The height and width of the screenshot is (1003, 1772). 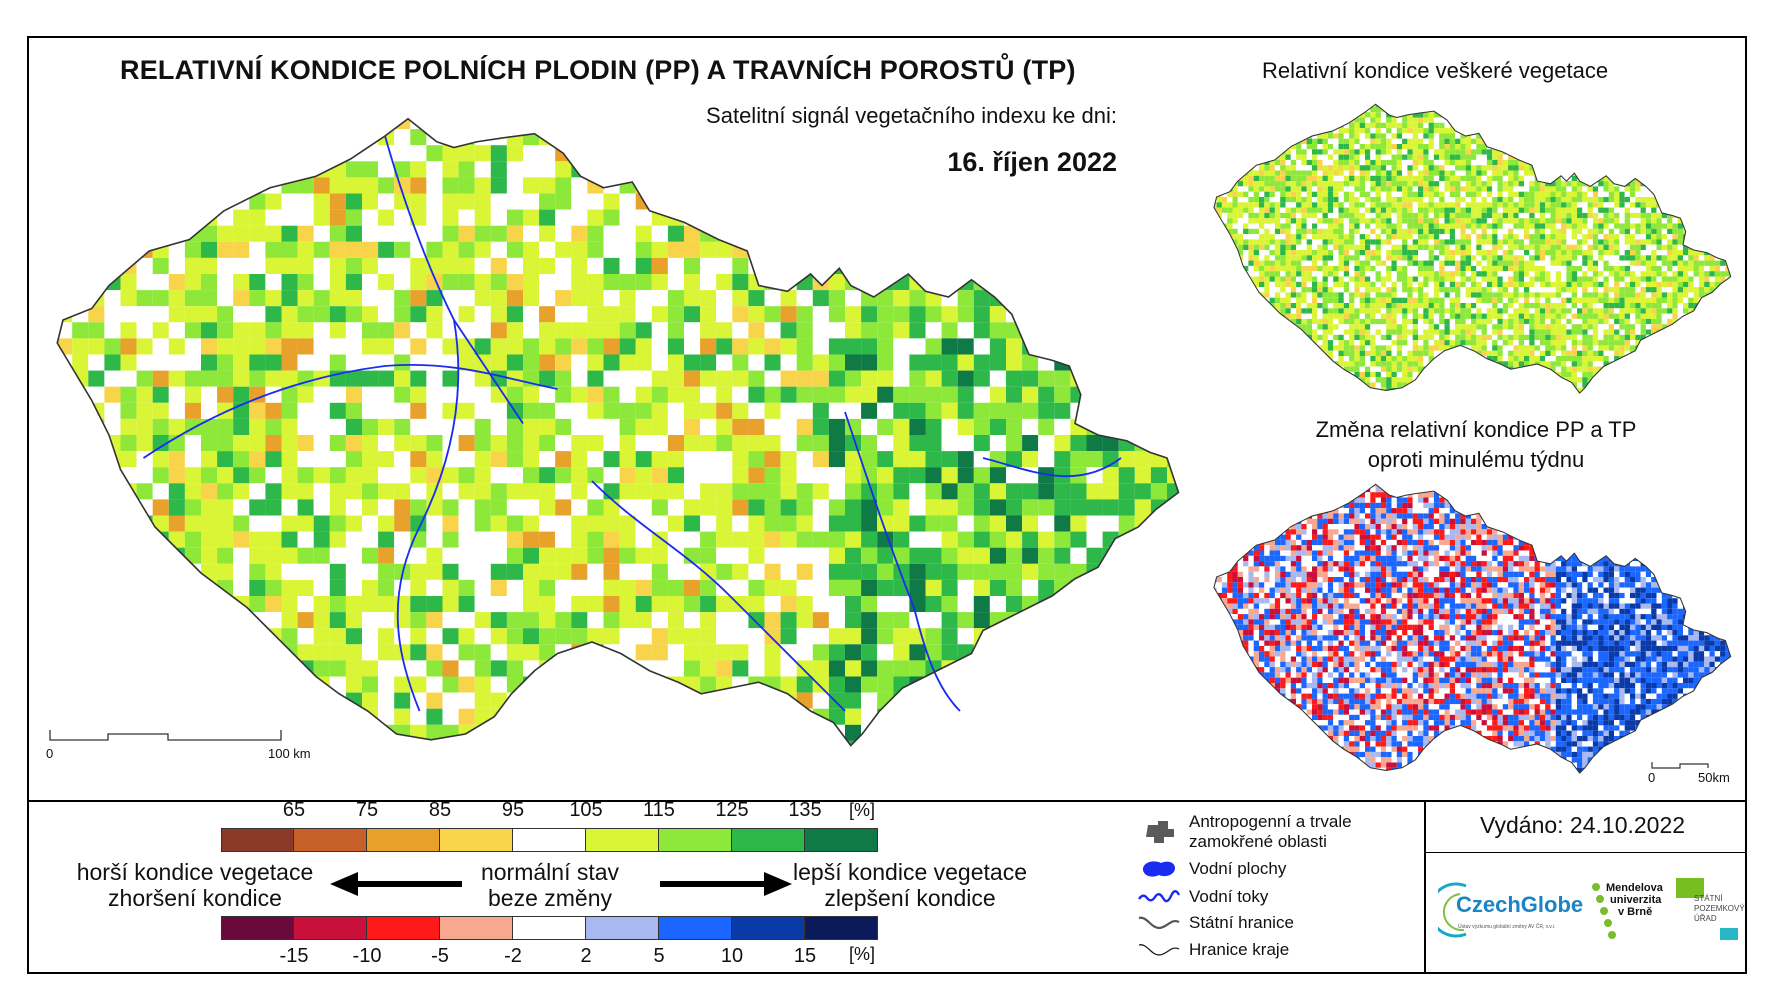 What do you see at coordinates (294, 810) in the screenshot?
I see `legend-level-label: 65` at bounding box center [294, 810].